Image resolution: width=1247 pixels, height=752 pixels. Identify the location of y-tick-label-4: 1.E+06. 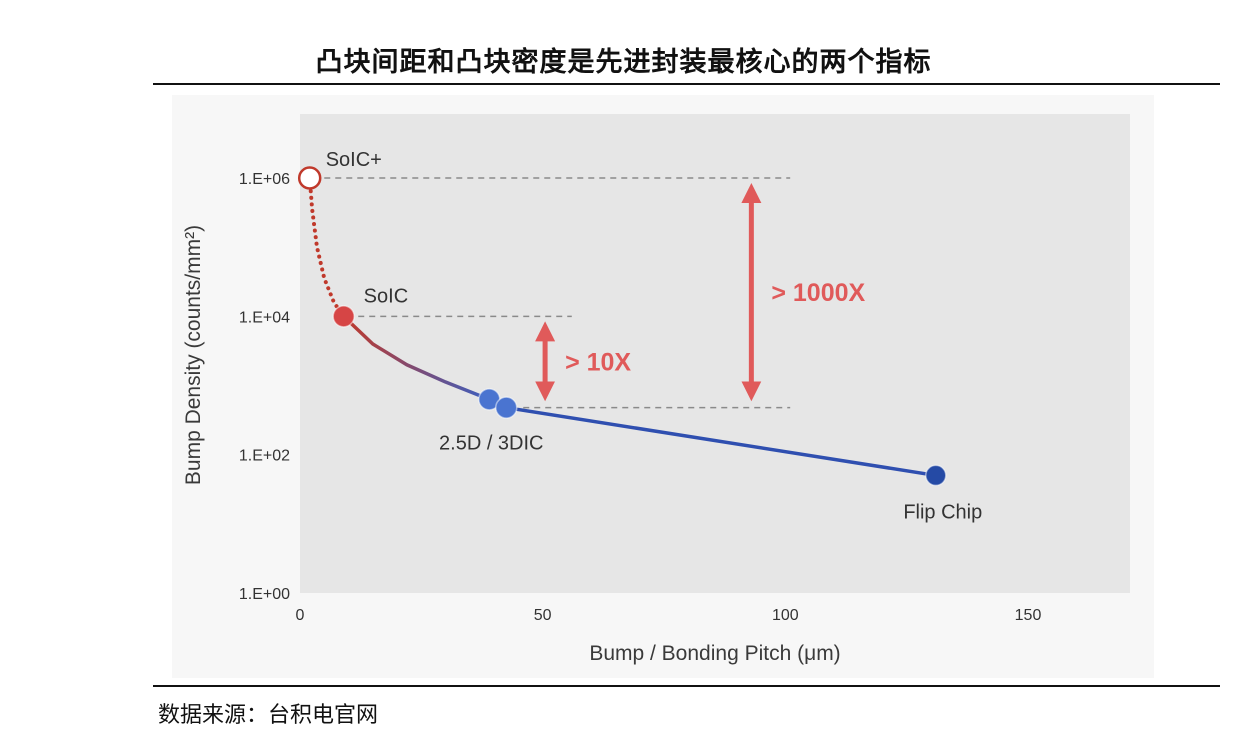
(264, 179).